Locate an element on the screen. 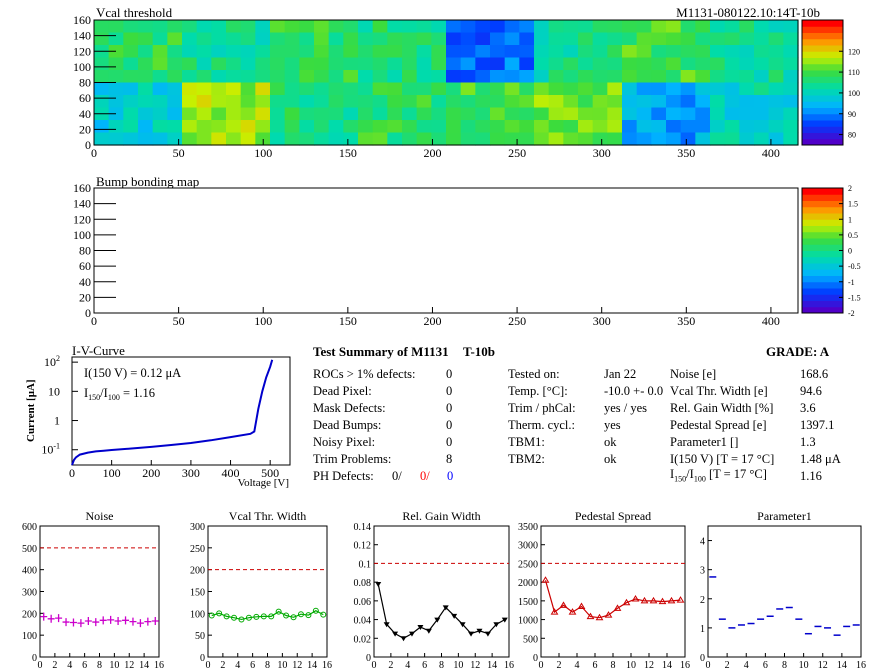 The image size is (896, 672). colorbar-tick-label: -1.5 is located at coordinates (854, 297).